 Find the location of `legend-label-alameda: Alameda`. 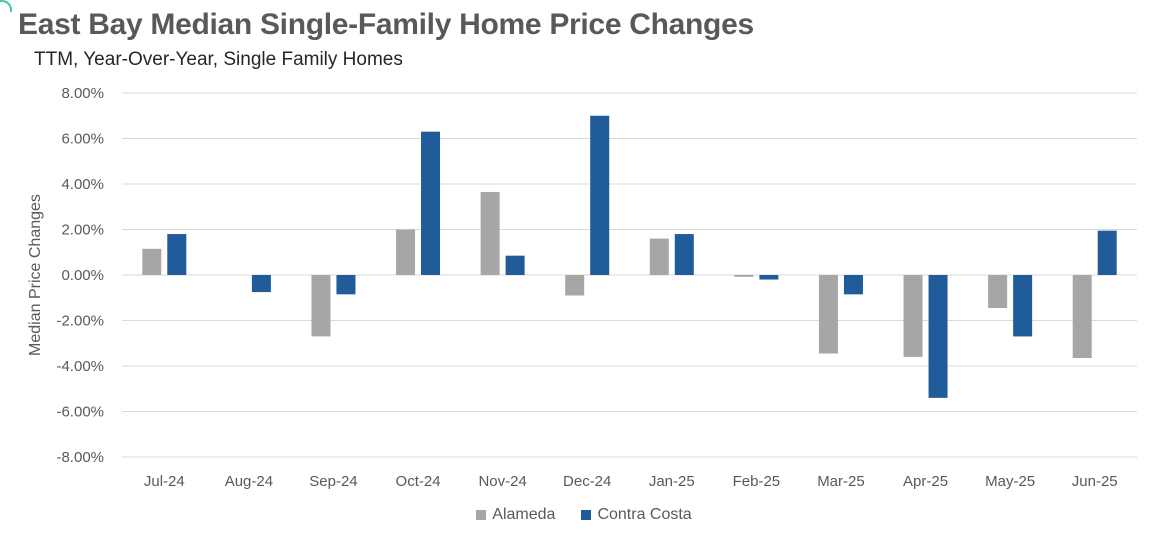

legend-label-alameda: Alameda is located at coordinates (524, 514).